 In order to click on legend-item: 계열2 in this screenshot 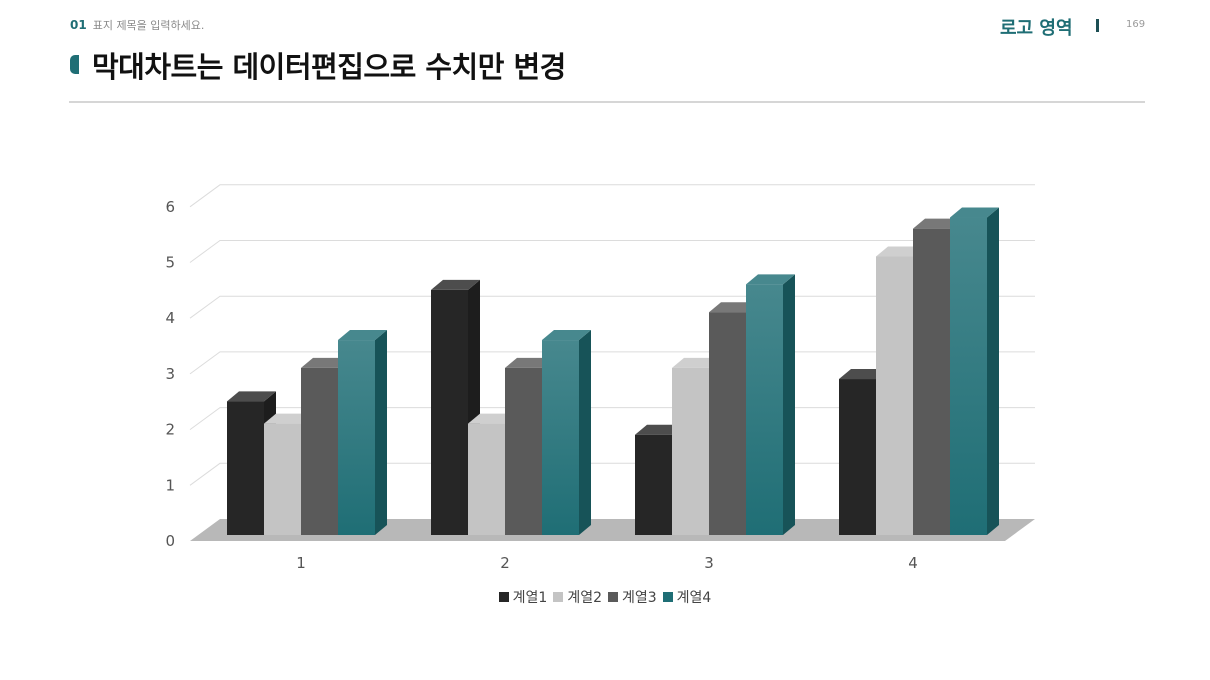, I will do `click(577, 597)`.